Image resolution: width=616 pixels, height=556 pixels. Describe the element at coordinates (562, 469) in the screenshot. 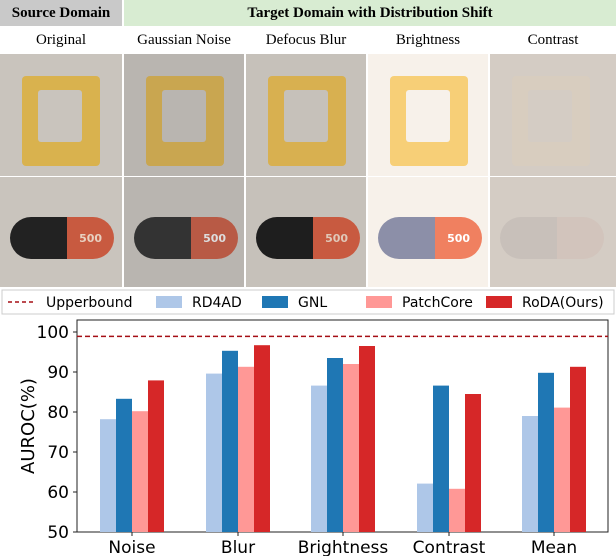

I see `bar-patchcore-mean` at that location.